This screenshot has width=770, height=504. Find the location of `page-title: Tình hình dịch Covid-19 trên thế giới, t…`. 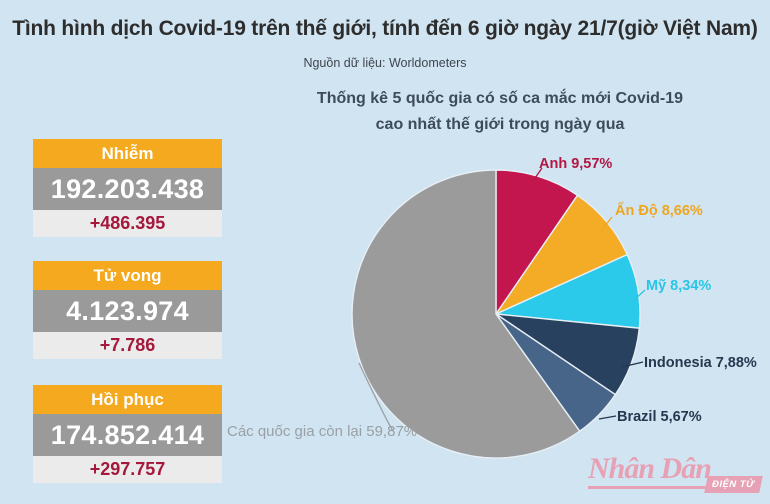

page-title: Tình hình dịch Covid-19 trên thế giới, t… is located at coordinates (385, 28).